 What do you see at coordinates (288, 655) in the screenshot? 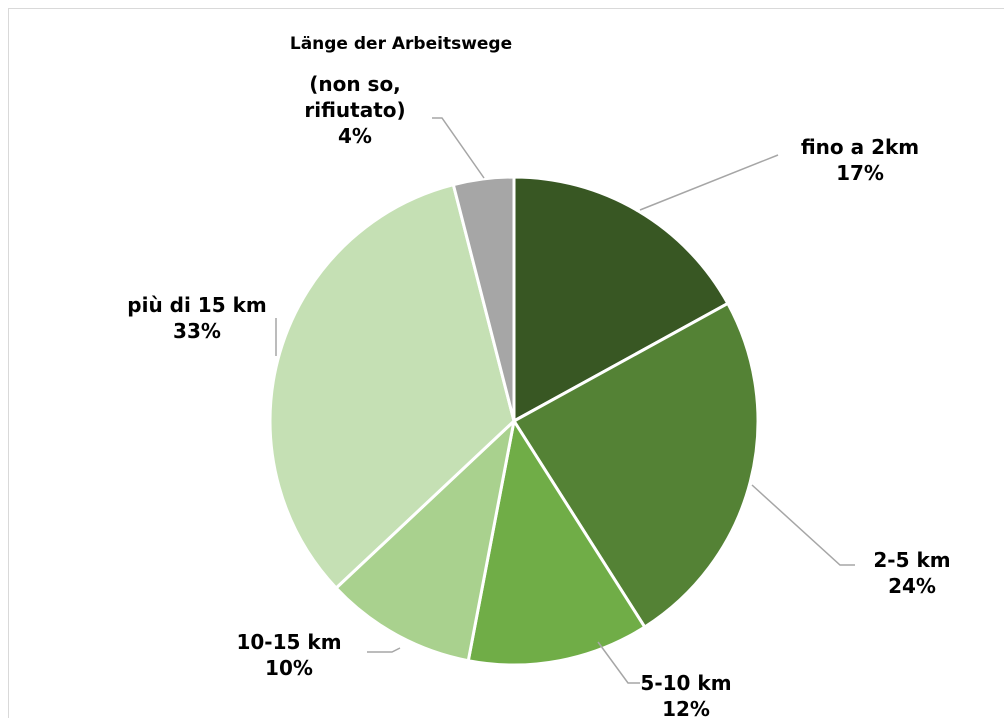
I see `data-label: 10-15 km 10%` at bounding box center [288, 655].